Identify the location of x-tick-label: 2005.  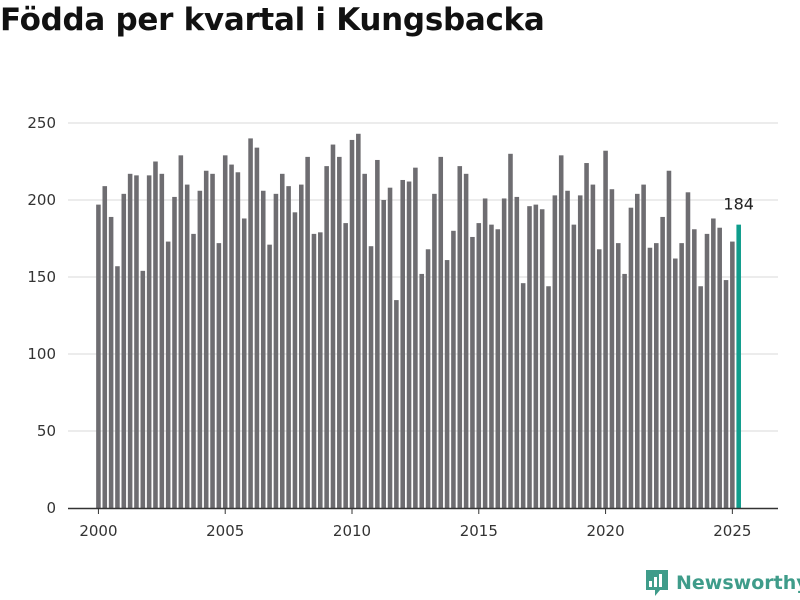
(225, 531).